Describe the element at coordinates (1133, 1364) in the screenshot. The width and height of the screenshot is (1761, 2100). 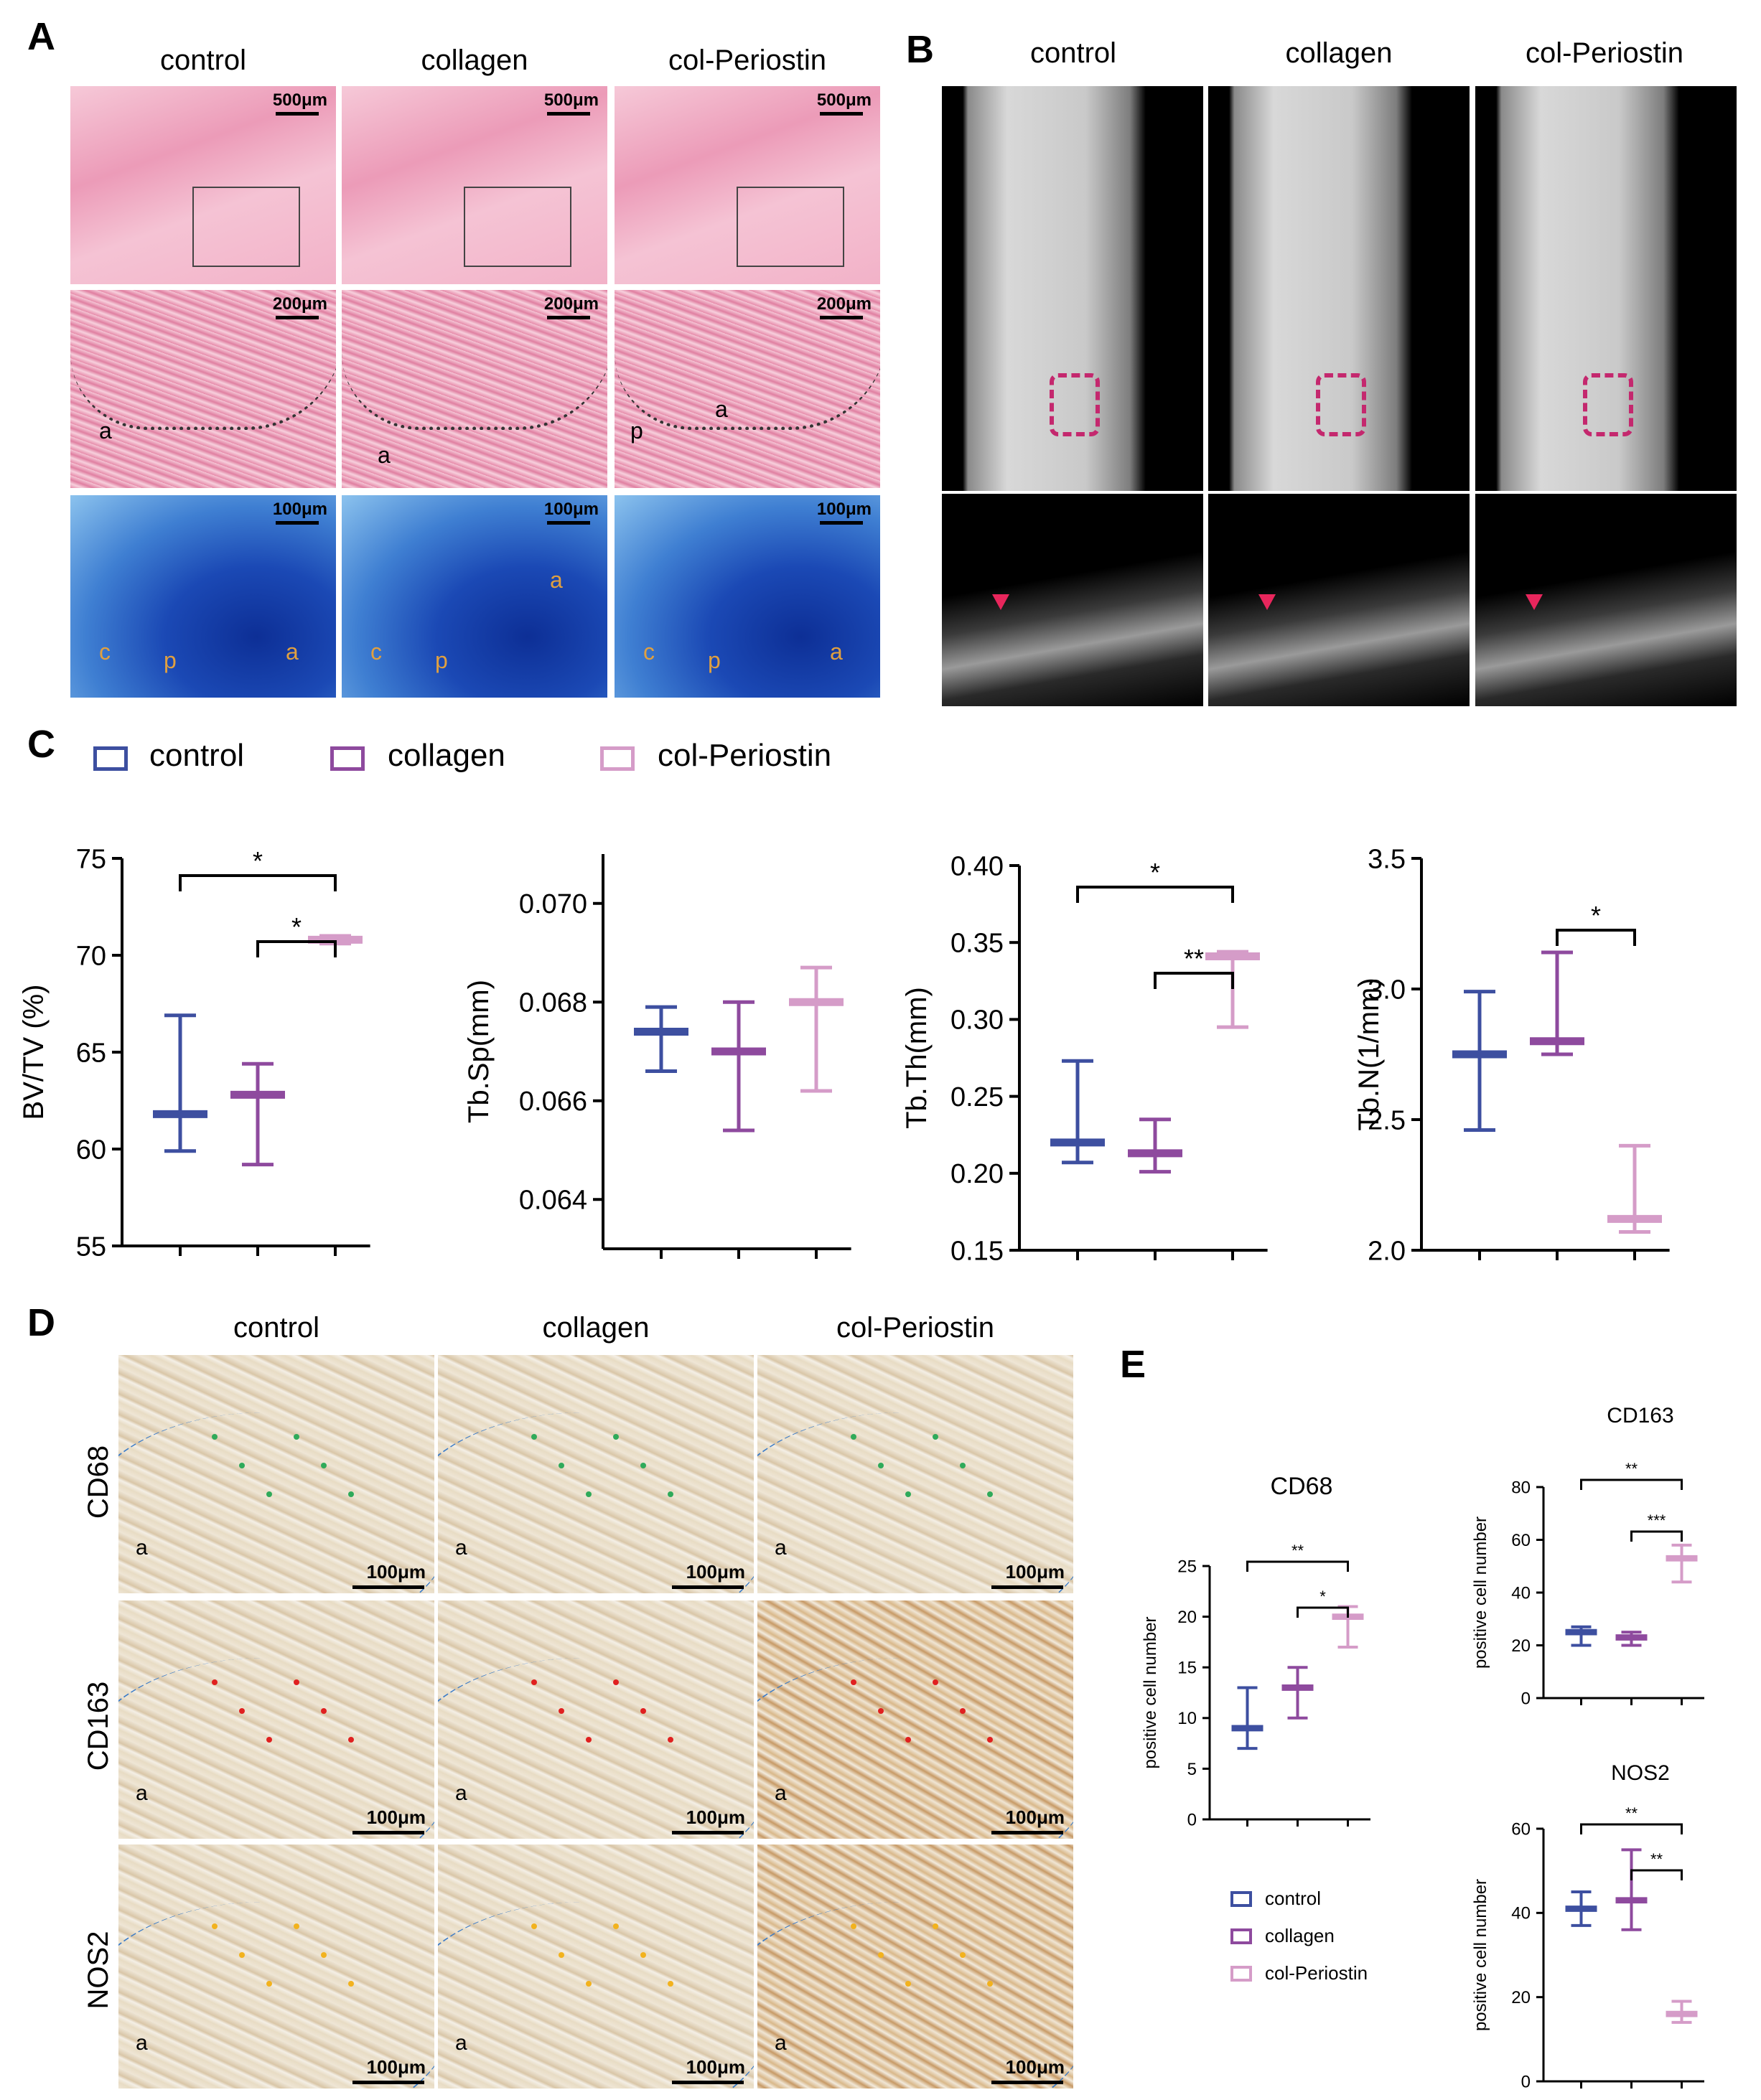
I see `panel-letter-e: E` at that location.